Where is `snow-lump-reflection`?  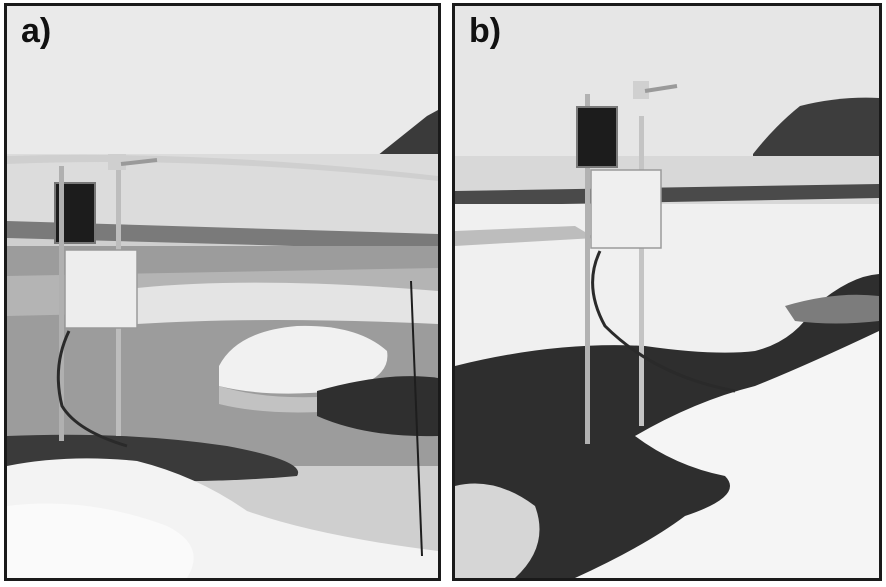 snow-lump-reflection is located at coordinates (278, 399).